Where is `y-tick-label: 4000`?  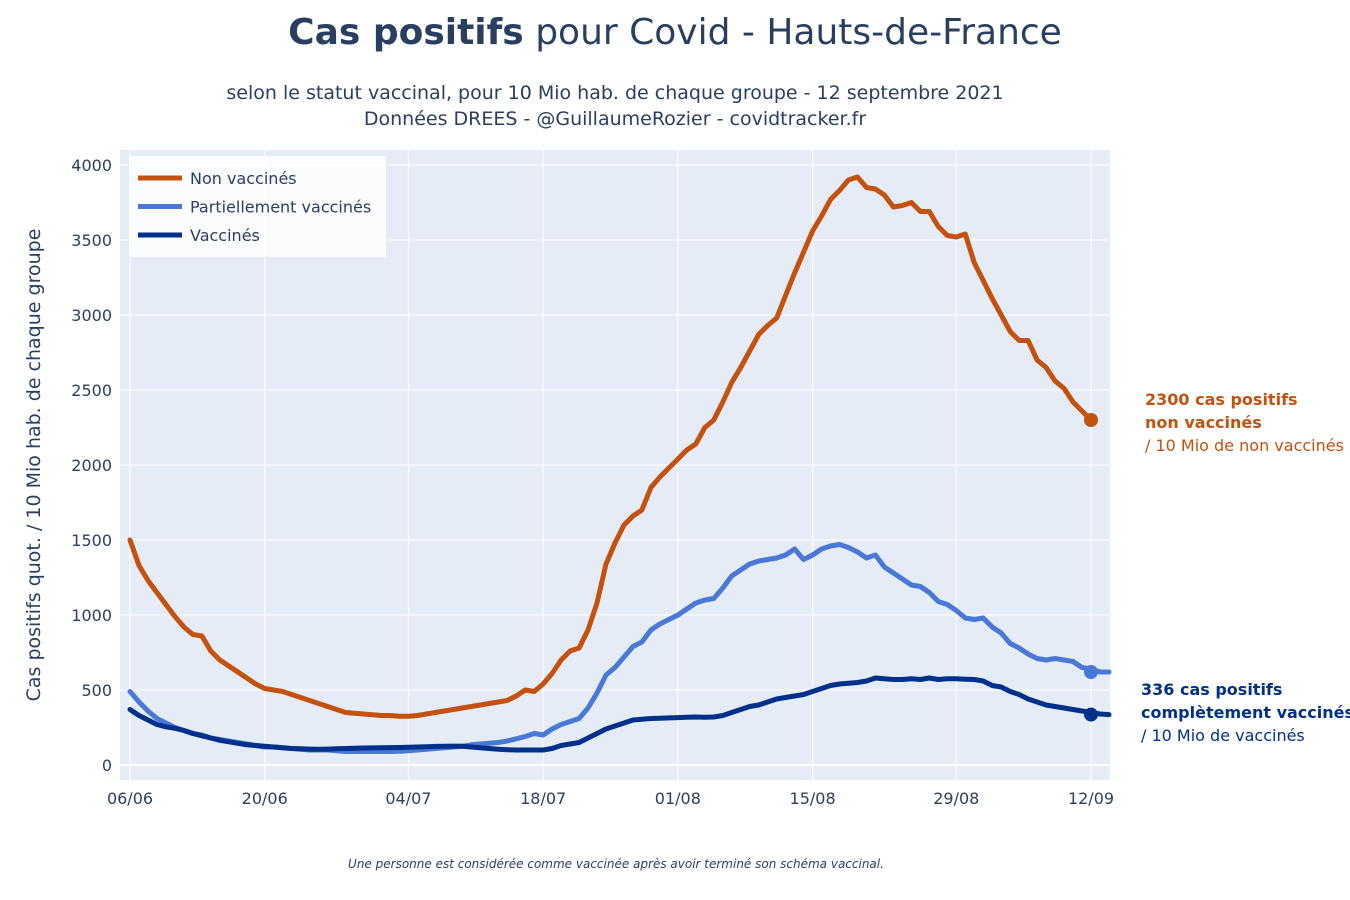 y-tick-label: 4000 is located at coordinates (91, 165).